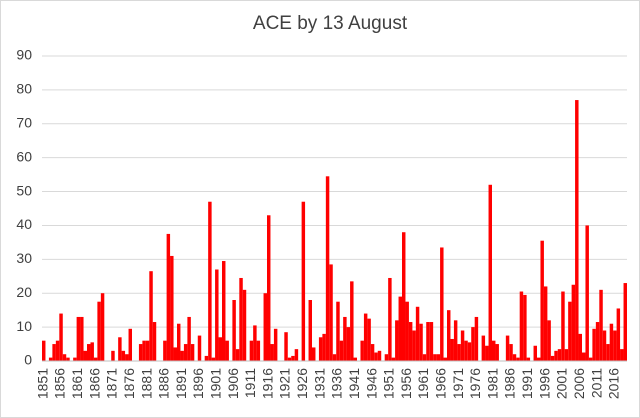 The image size is (640, 418). I want to click on x-tick-label: 1881, so click(146, 383).